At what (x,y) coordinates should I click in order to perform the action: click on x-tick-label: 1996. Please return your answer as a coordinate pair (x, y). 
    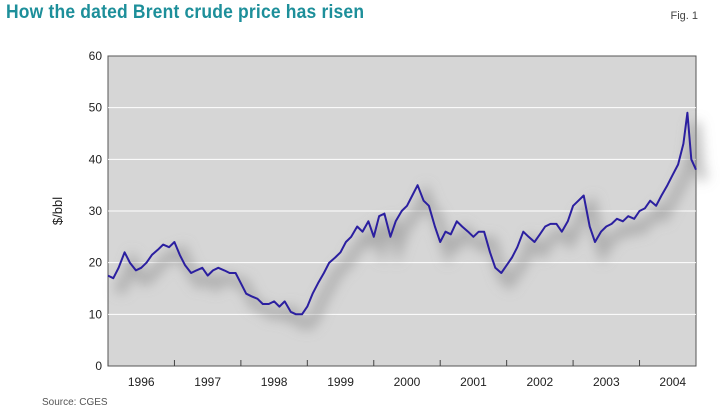
    Looking at the image, I should click on (141, 382).